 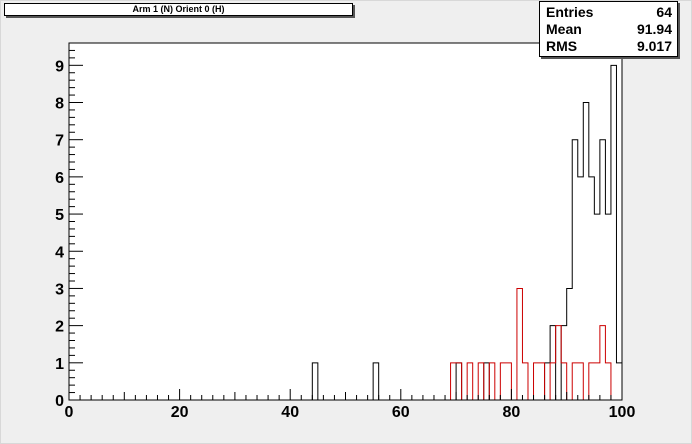 What do you see at coordinates (609, 12) in the screenshot?
I see `stats-row-entries: Entries 64` at bounding box center [609, 12].